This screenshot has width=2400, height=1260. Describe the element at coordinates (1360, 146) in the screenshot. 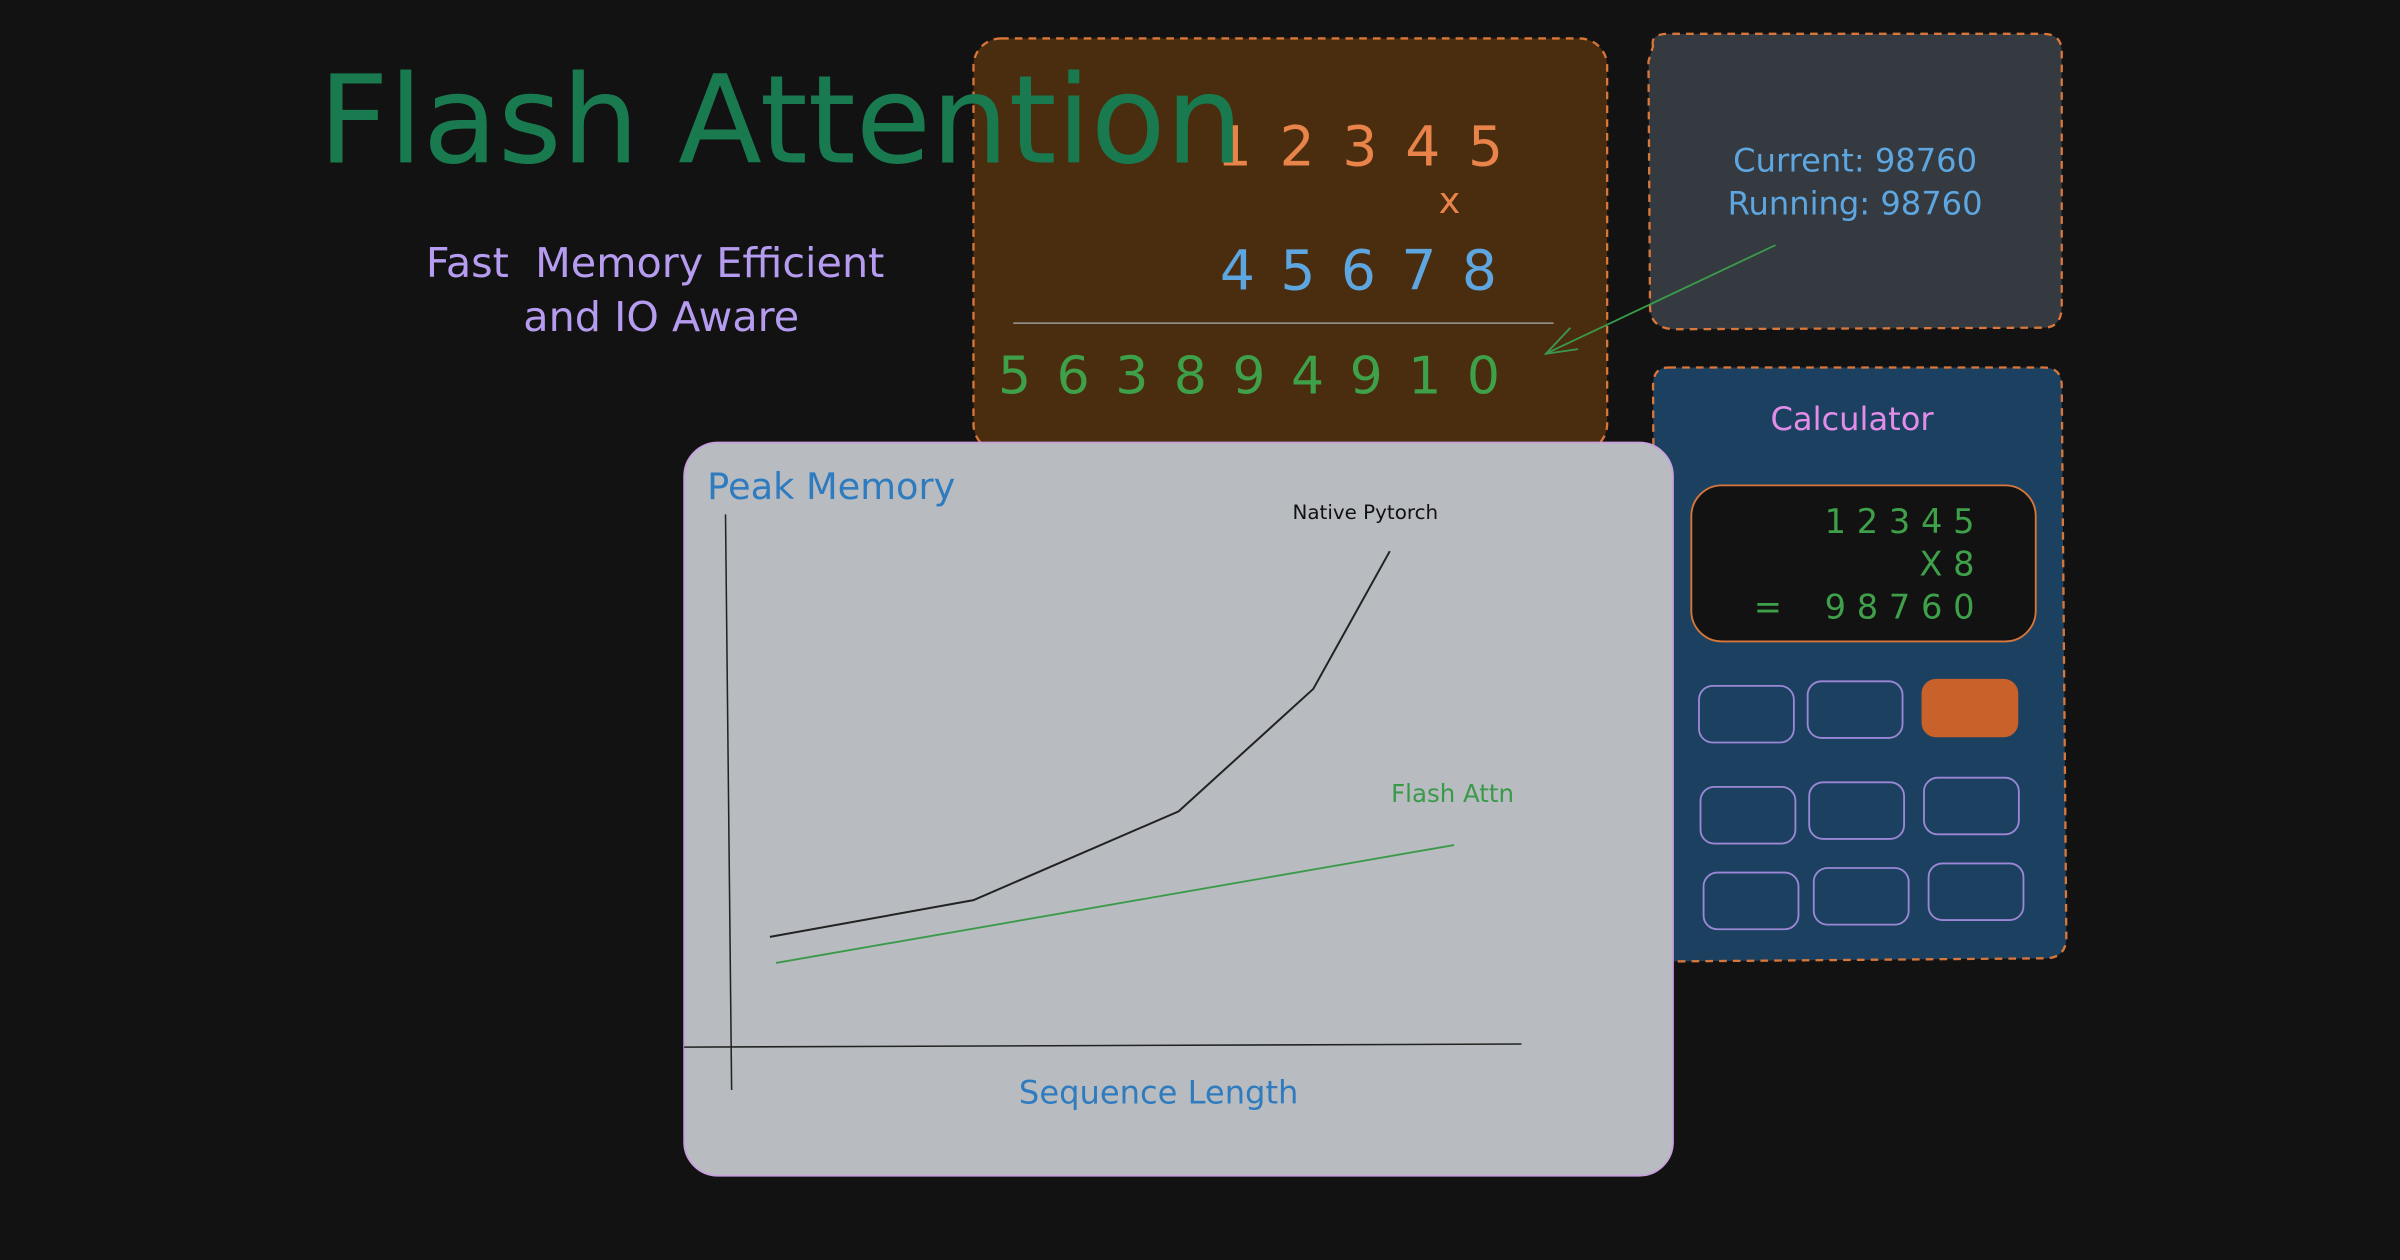

I see `multiplicand: 1 2 3 4 5` at that location.